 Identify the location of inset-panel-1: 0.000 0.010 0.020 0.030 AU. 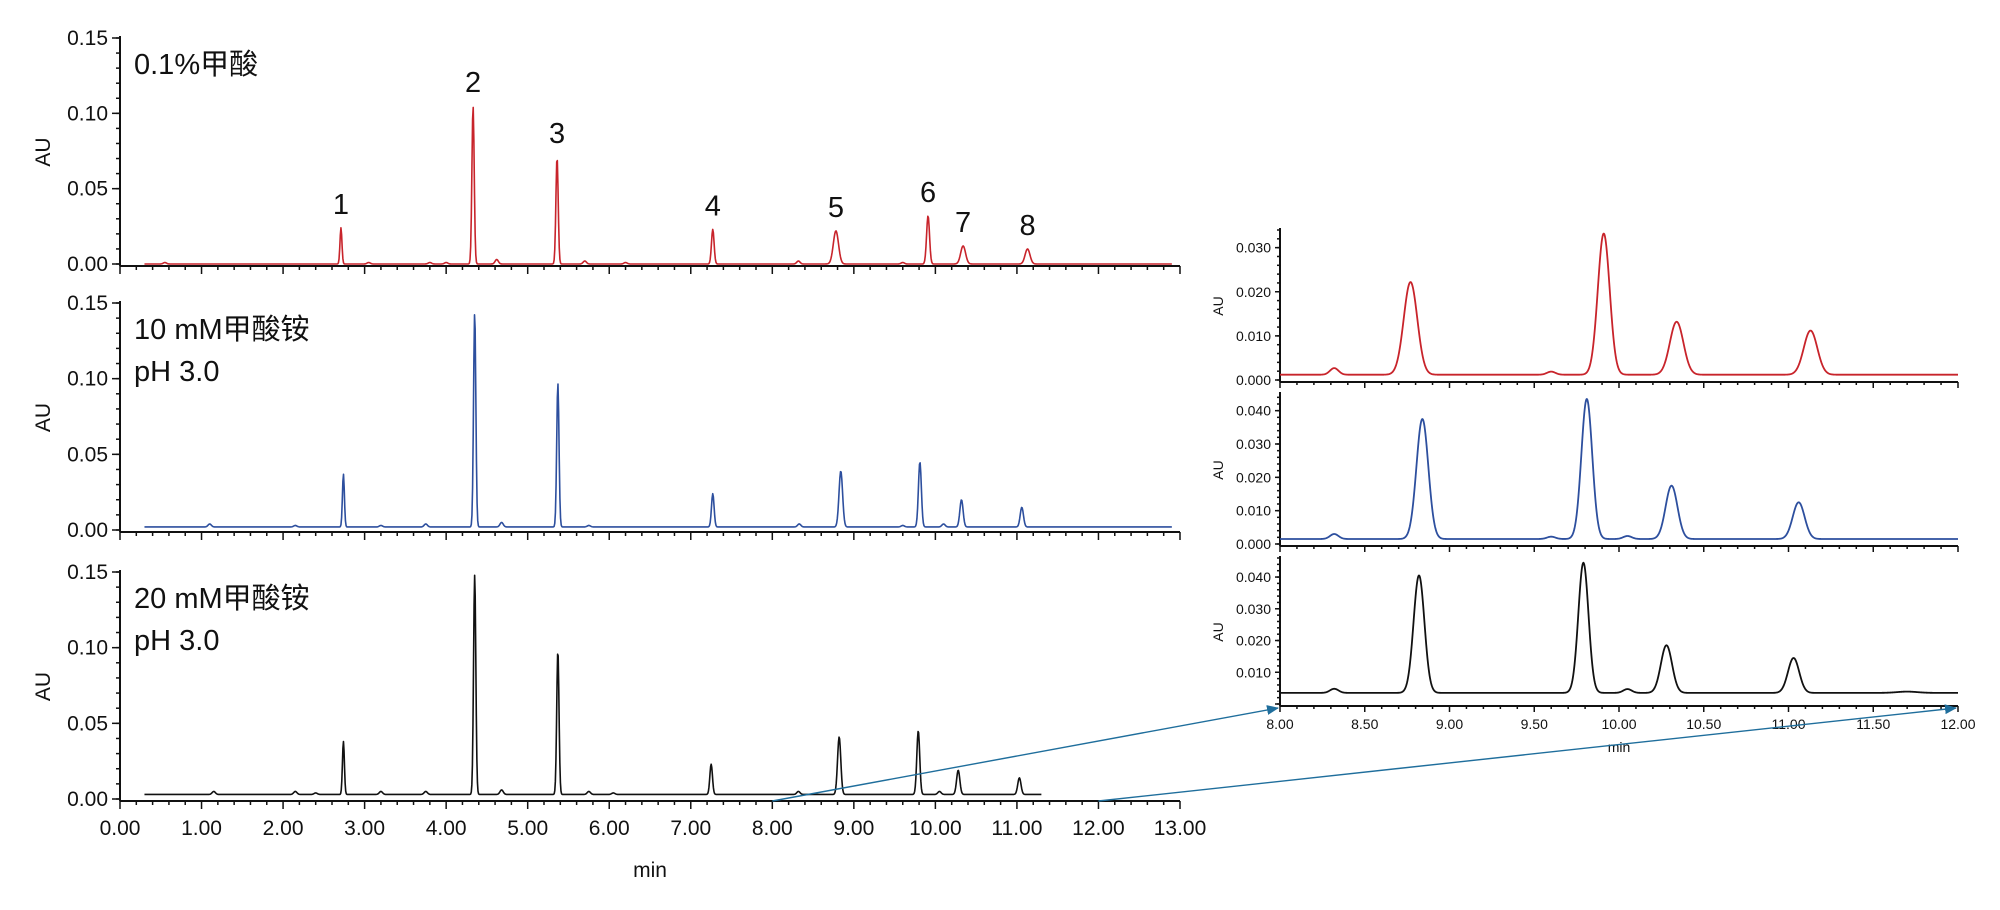
(1584, 308).